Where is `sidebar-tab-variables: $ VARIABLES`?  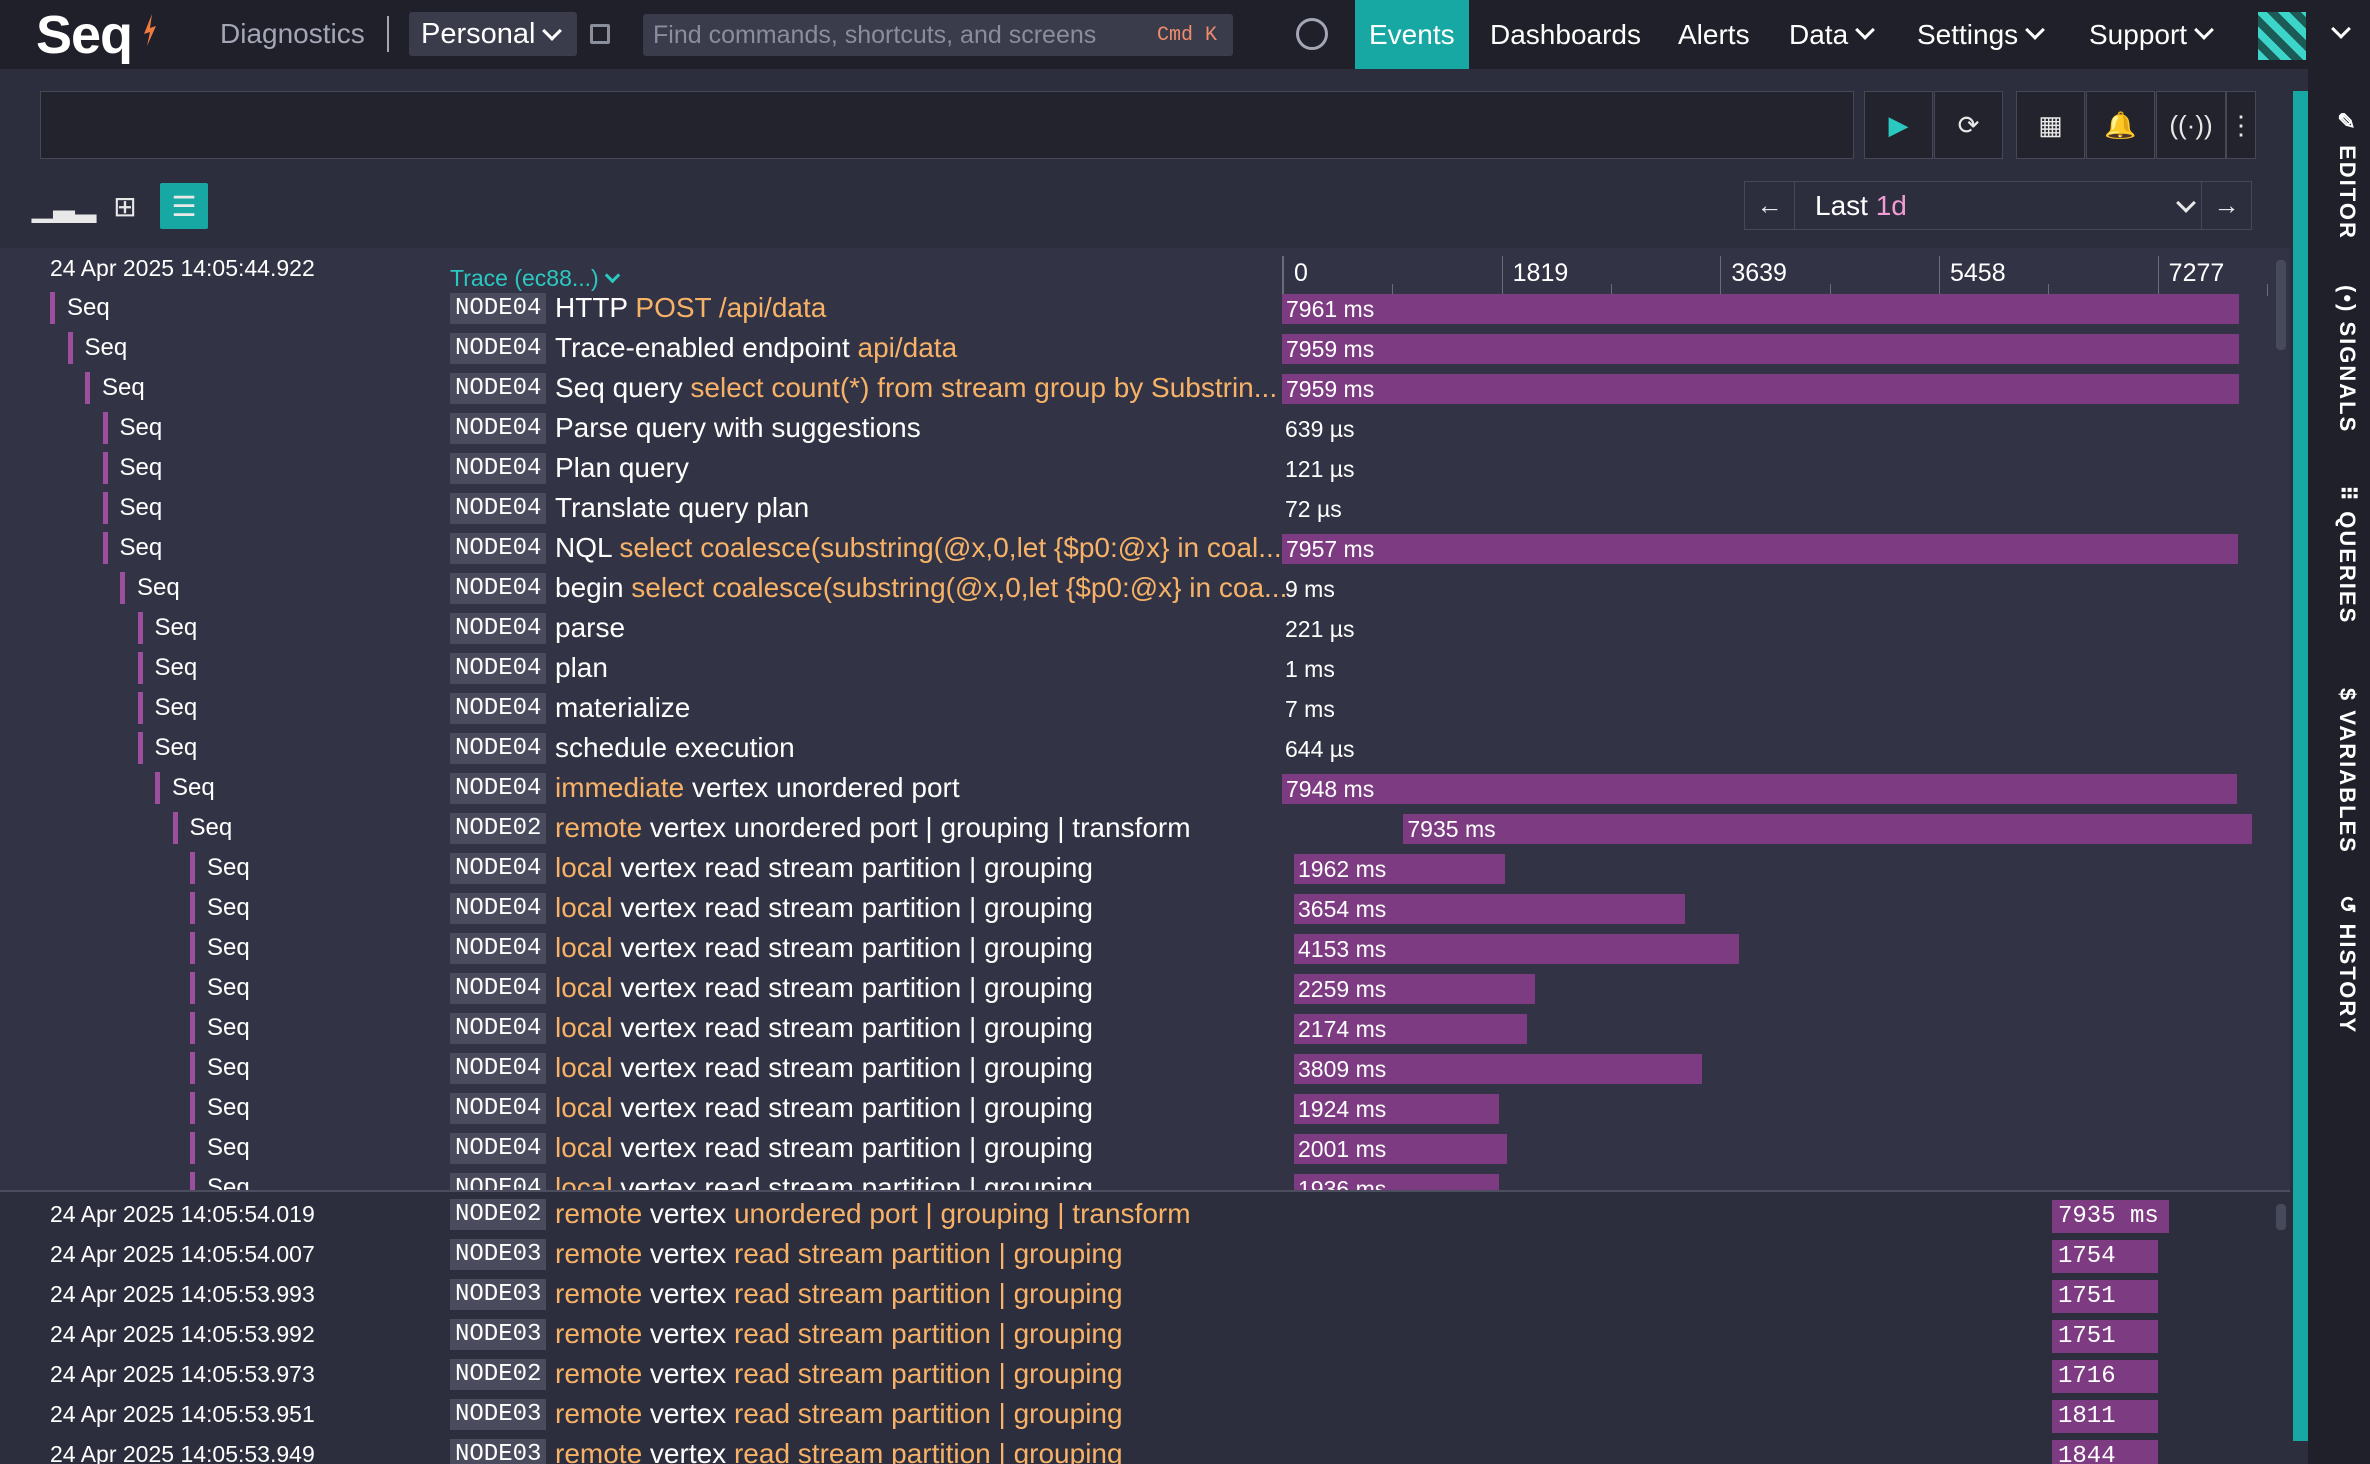
sidebar-tab-variables: $ VARIABLES is located at coordinates (2340, 771).